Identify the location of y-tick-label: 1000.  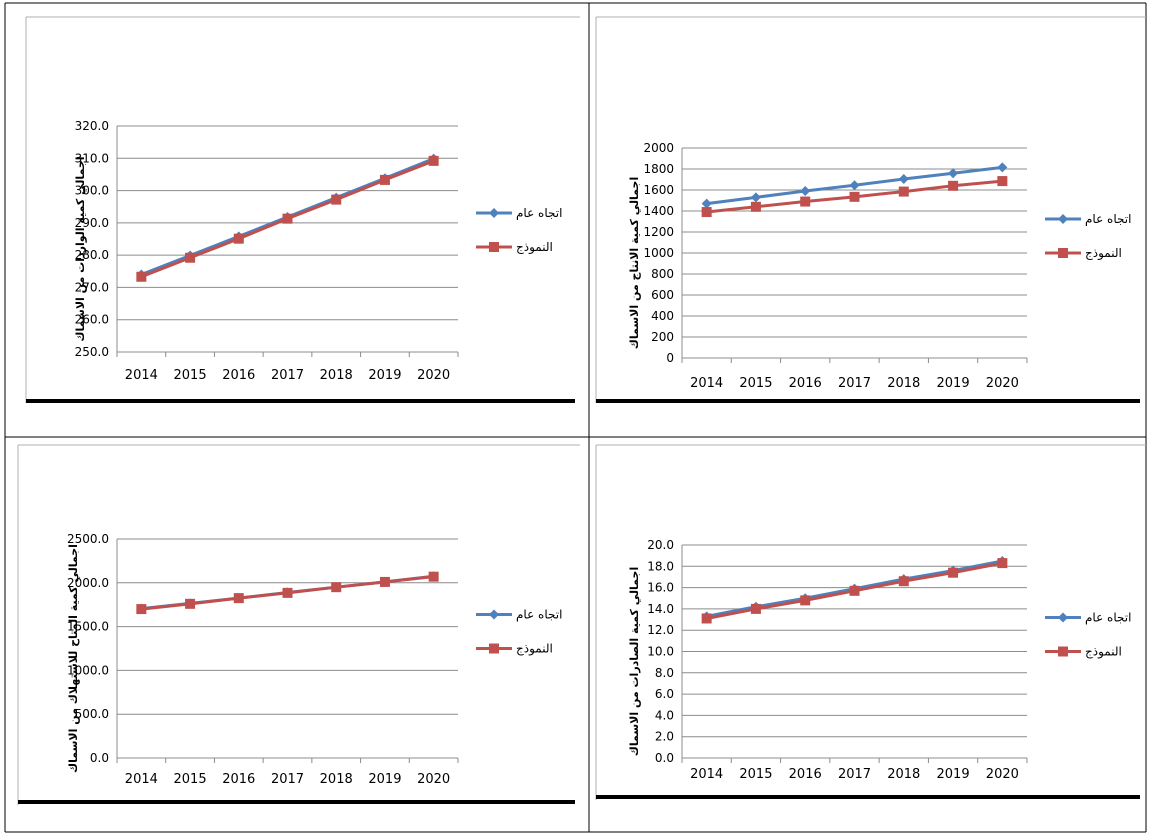
(658, 253).